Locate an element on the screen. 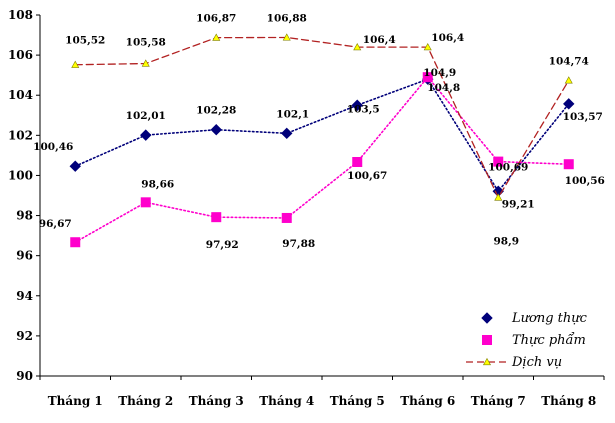 The image size is (615, 423). data-label-thuc-pham: 98,66 is located at coordinates (157, 184).